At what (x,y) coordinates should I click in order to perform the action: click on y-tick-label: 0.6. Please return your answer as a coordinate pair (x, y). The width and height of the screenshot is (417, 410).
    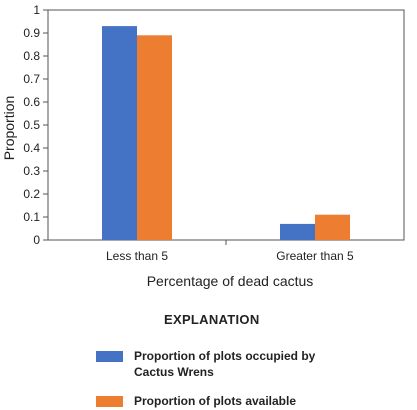
    Looking at the image, I should click on (31, 102).